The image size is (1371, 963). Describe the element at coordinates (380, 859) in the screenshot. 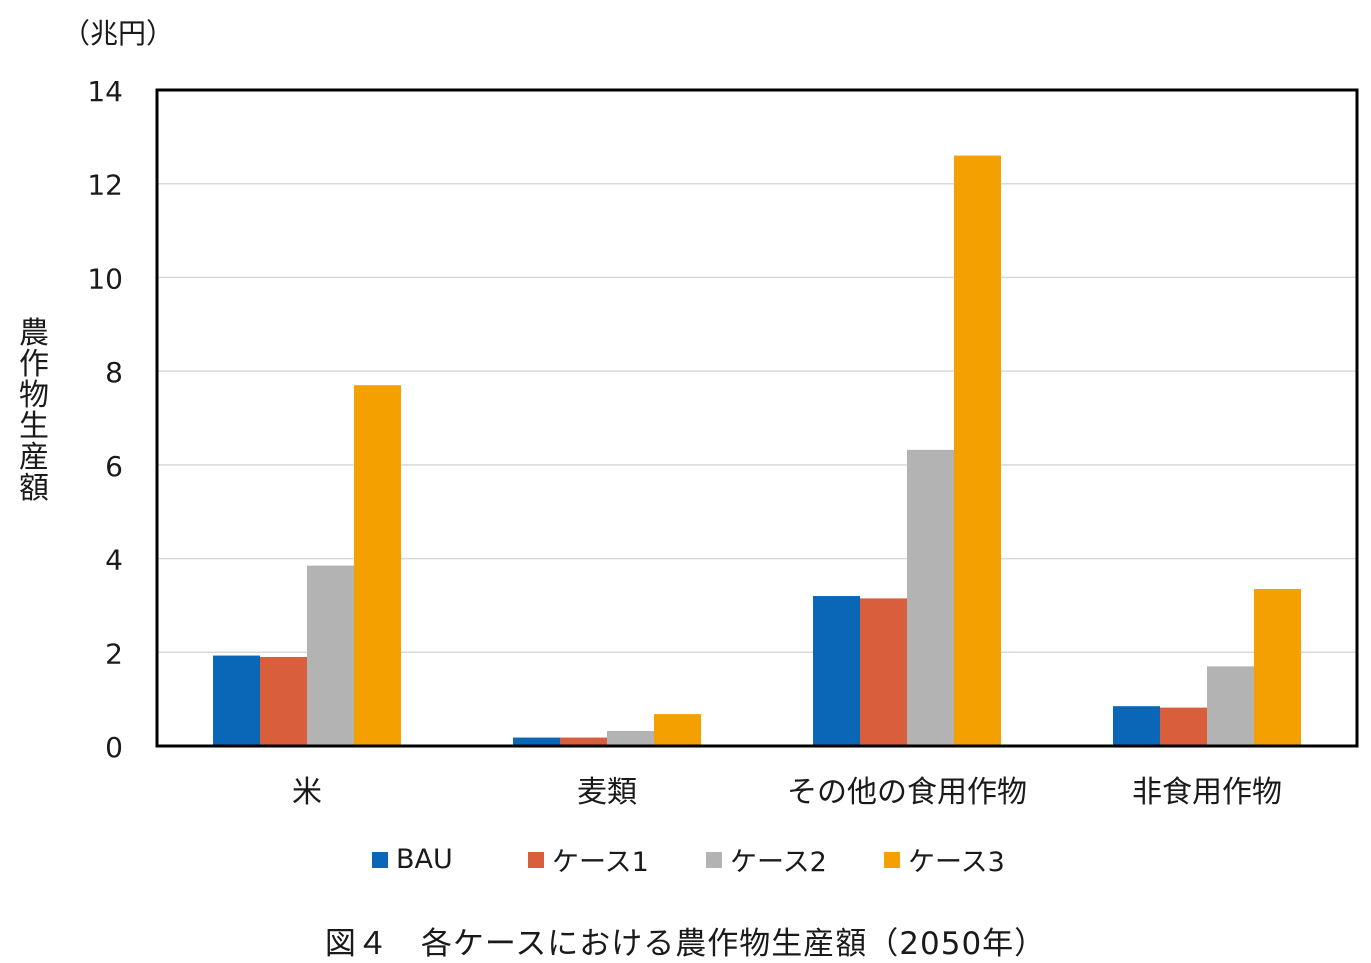

I see `legend-swatch-bau` at that location.